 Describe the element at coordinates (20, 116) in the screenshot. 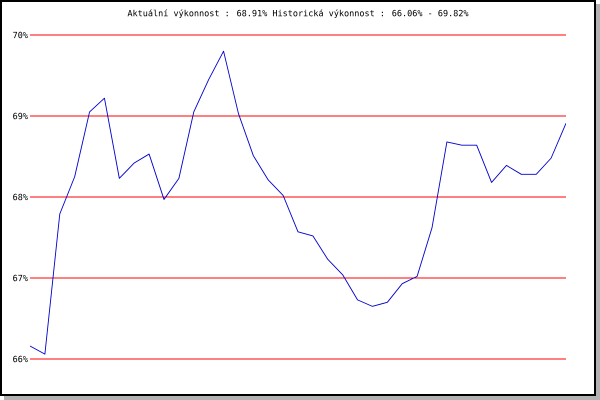

I see `y-tick-label: 69%` at that location.